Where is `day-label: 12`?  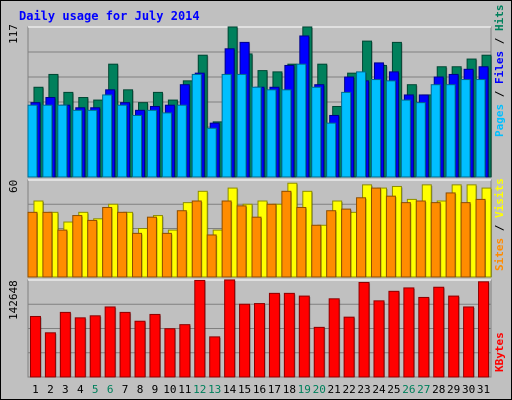 day-label: 12 is located at coordinates (199, 389).